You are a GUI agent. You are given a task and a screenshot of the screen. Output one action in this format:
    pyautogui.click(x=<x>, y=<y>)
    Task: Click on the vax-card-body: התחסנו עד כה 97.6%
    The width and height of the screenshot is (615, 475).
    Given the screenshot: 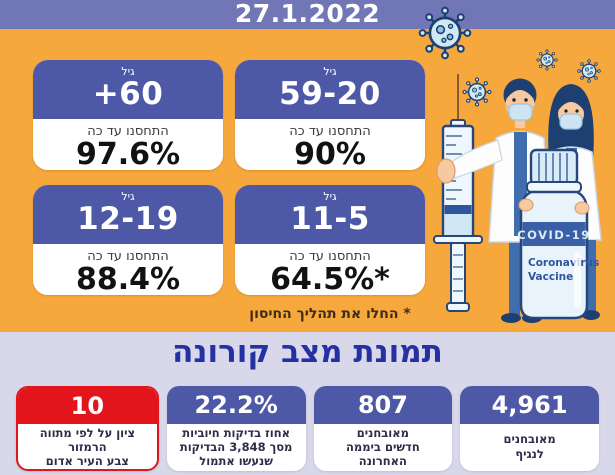 What is the action you would take?
    pyautogui.click(x=128, y=144)
    